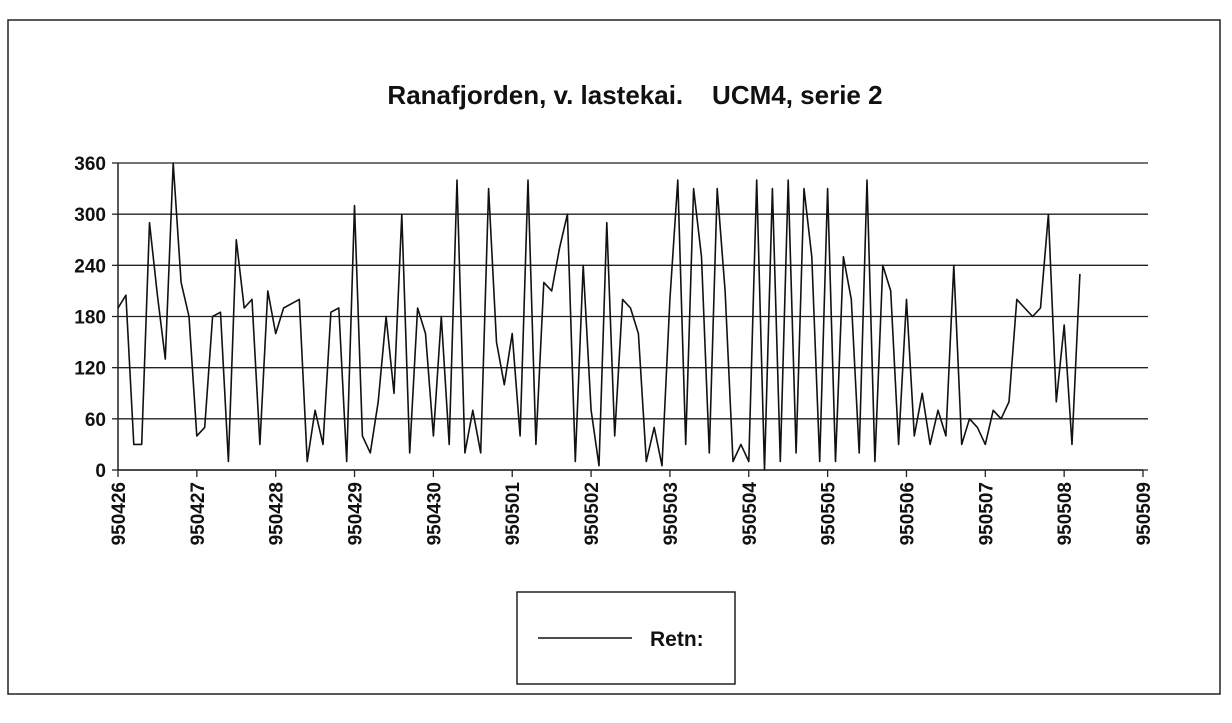  Describe the element at coordinates (671, 513) in the screenshot. I see `x-tick-label: 950503` at that location.